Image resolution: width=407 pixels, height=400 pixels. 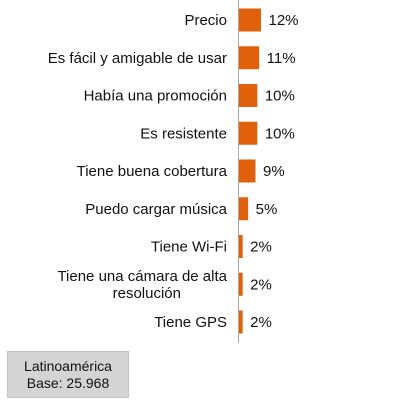 I want to click on base-note: Latinoamérica Base: 25.968, so click(x=68, y=374).